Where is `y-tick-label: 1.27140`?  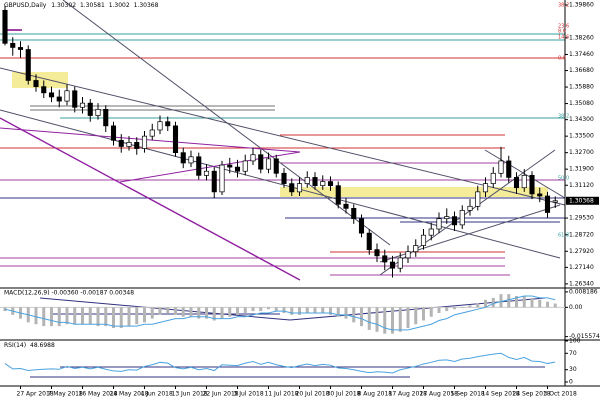
y-tick-label: 1.27140 is located at coordinates (581, 267).